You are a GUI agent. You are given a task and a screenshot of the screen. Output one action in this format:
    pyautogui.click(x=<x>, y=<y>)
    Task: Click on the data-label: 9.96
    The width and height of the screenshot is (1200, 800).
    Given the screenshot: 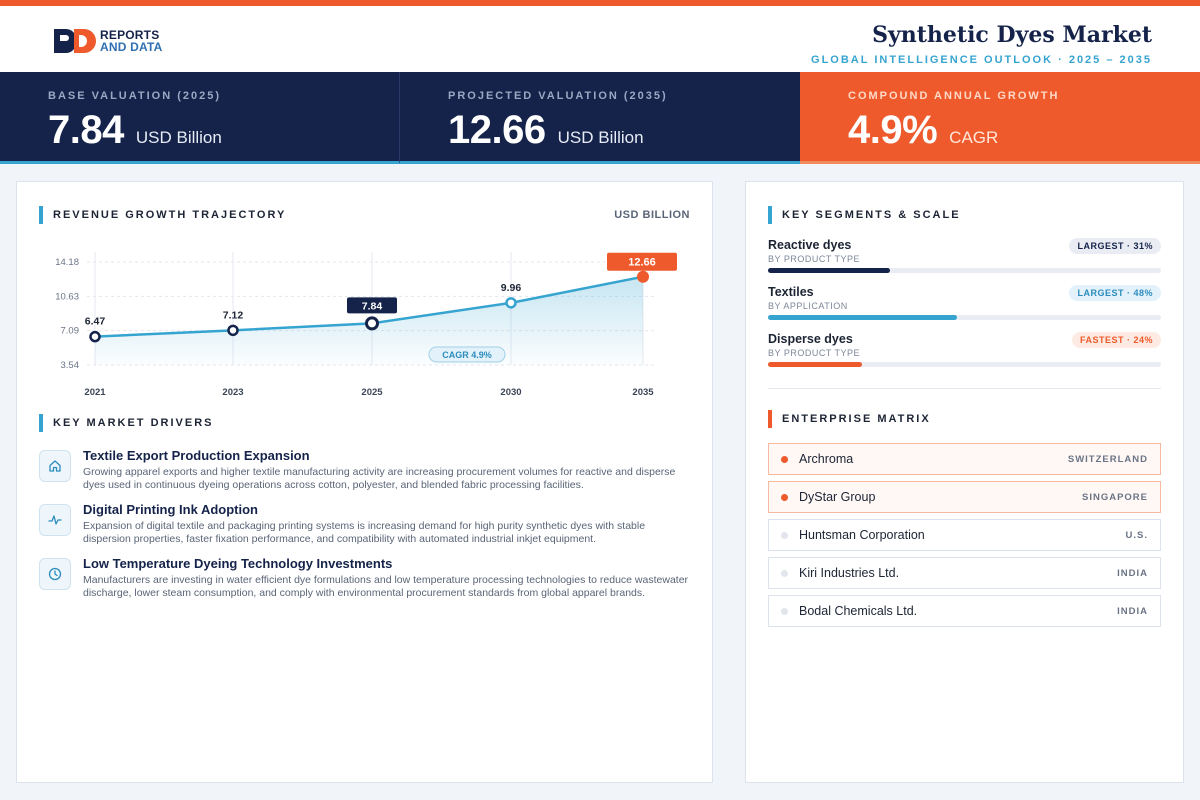 What is the action you would take?
    pyautogui.click(x=511, y=288)
    